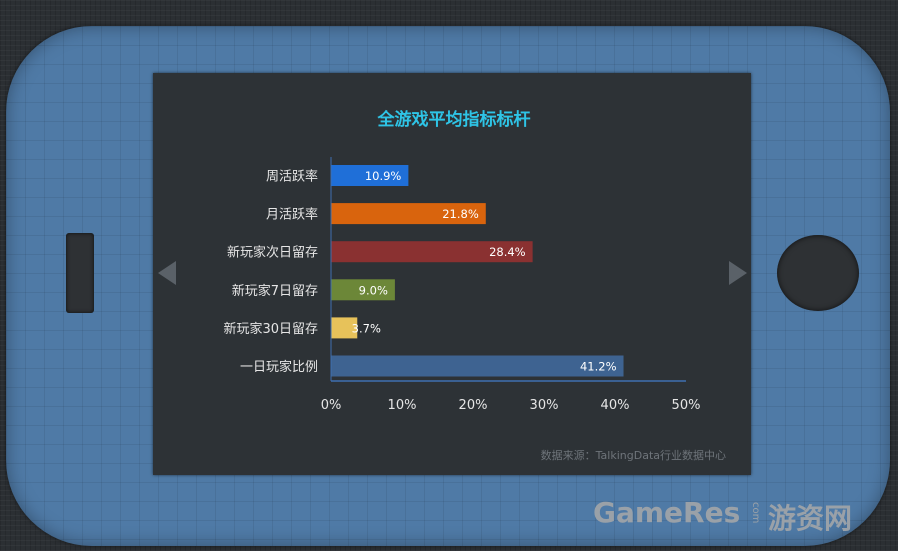  What do you see at coordinates (598, 367) in the screenshot?
I see `value-label: 41.2%` at bounding box center [598, 367].